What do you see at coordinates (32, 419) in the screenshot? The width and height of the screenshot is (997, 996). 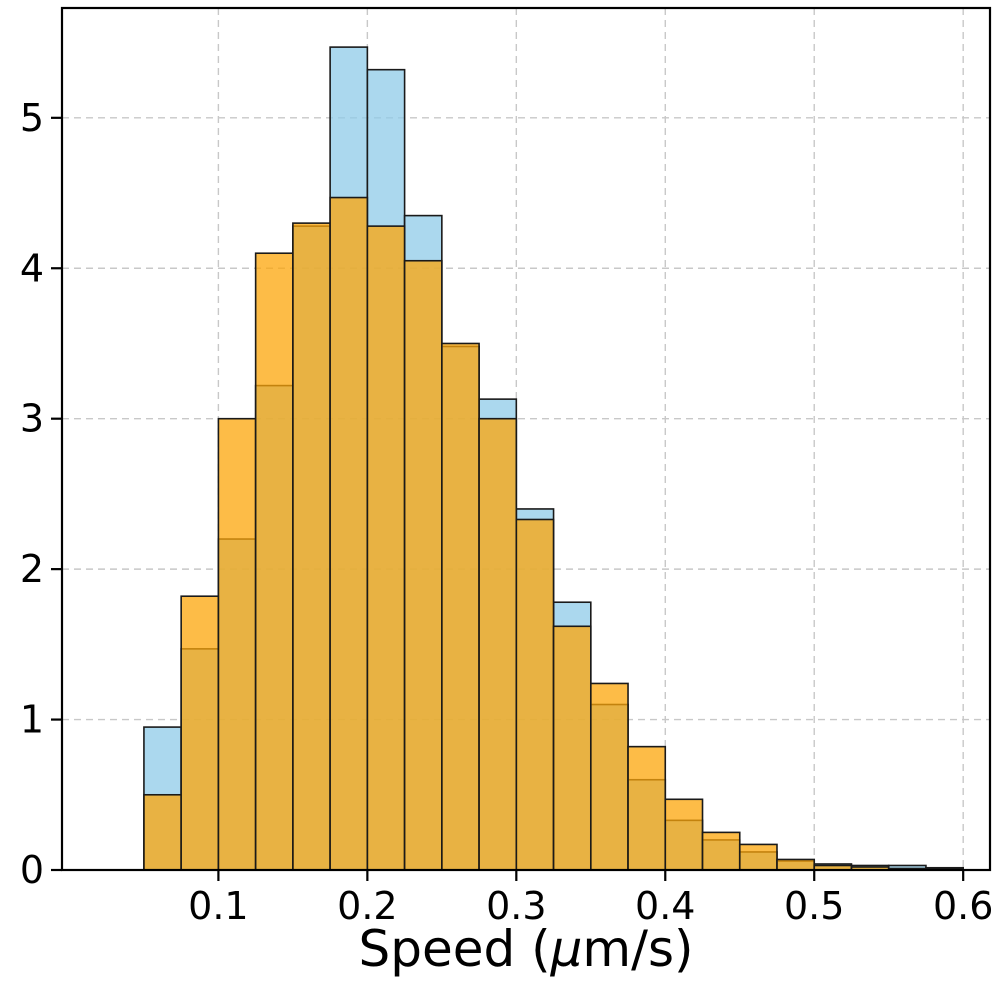 I see `y-tick-label: 3` at bounding box center [32, 419].